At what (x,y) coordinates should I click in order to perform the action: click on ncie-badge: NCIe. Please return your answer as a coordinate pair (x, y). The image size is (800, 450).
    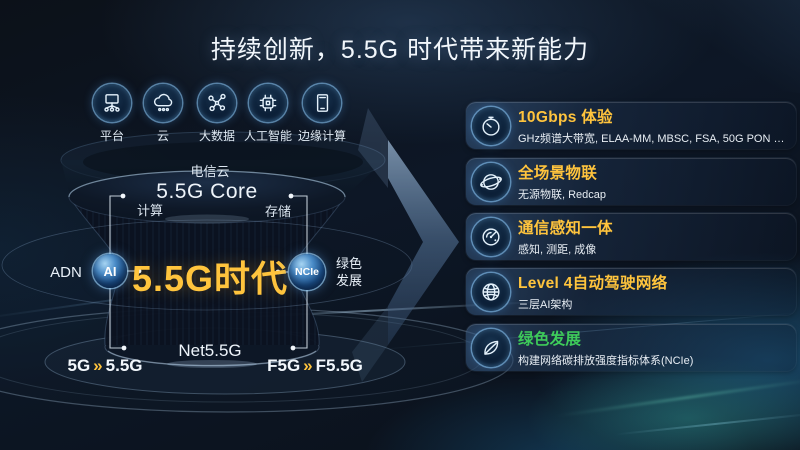
    Looking at the image, I should click on (307, 272).